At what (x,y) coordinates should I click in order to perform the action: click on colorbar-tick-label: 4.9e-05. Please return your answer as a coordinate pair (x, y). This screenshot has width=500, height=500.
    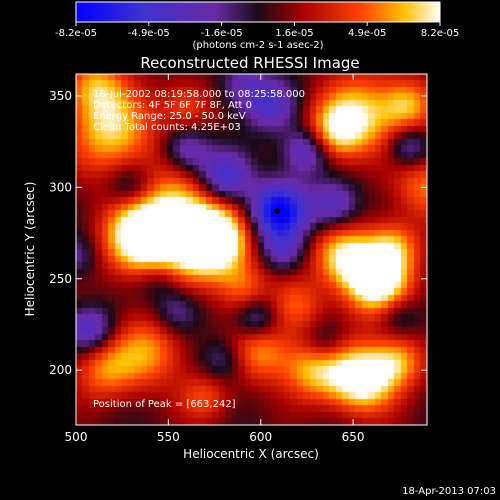
    Looking at the image, I should click on (367, 33).